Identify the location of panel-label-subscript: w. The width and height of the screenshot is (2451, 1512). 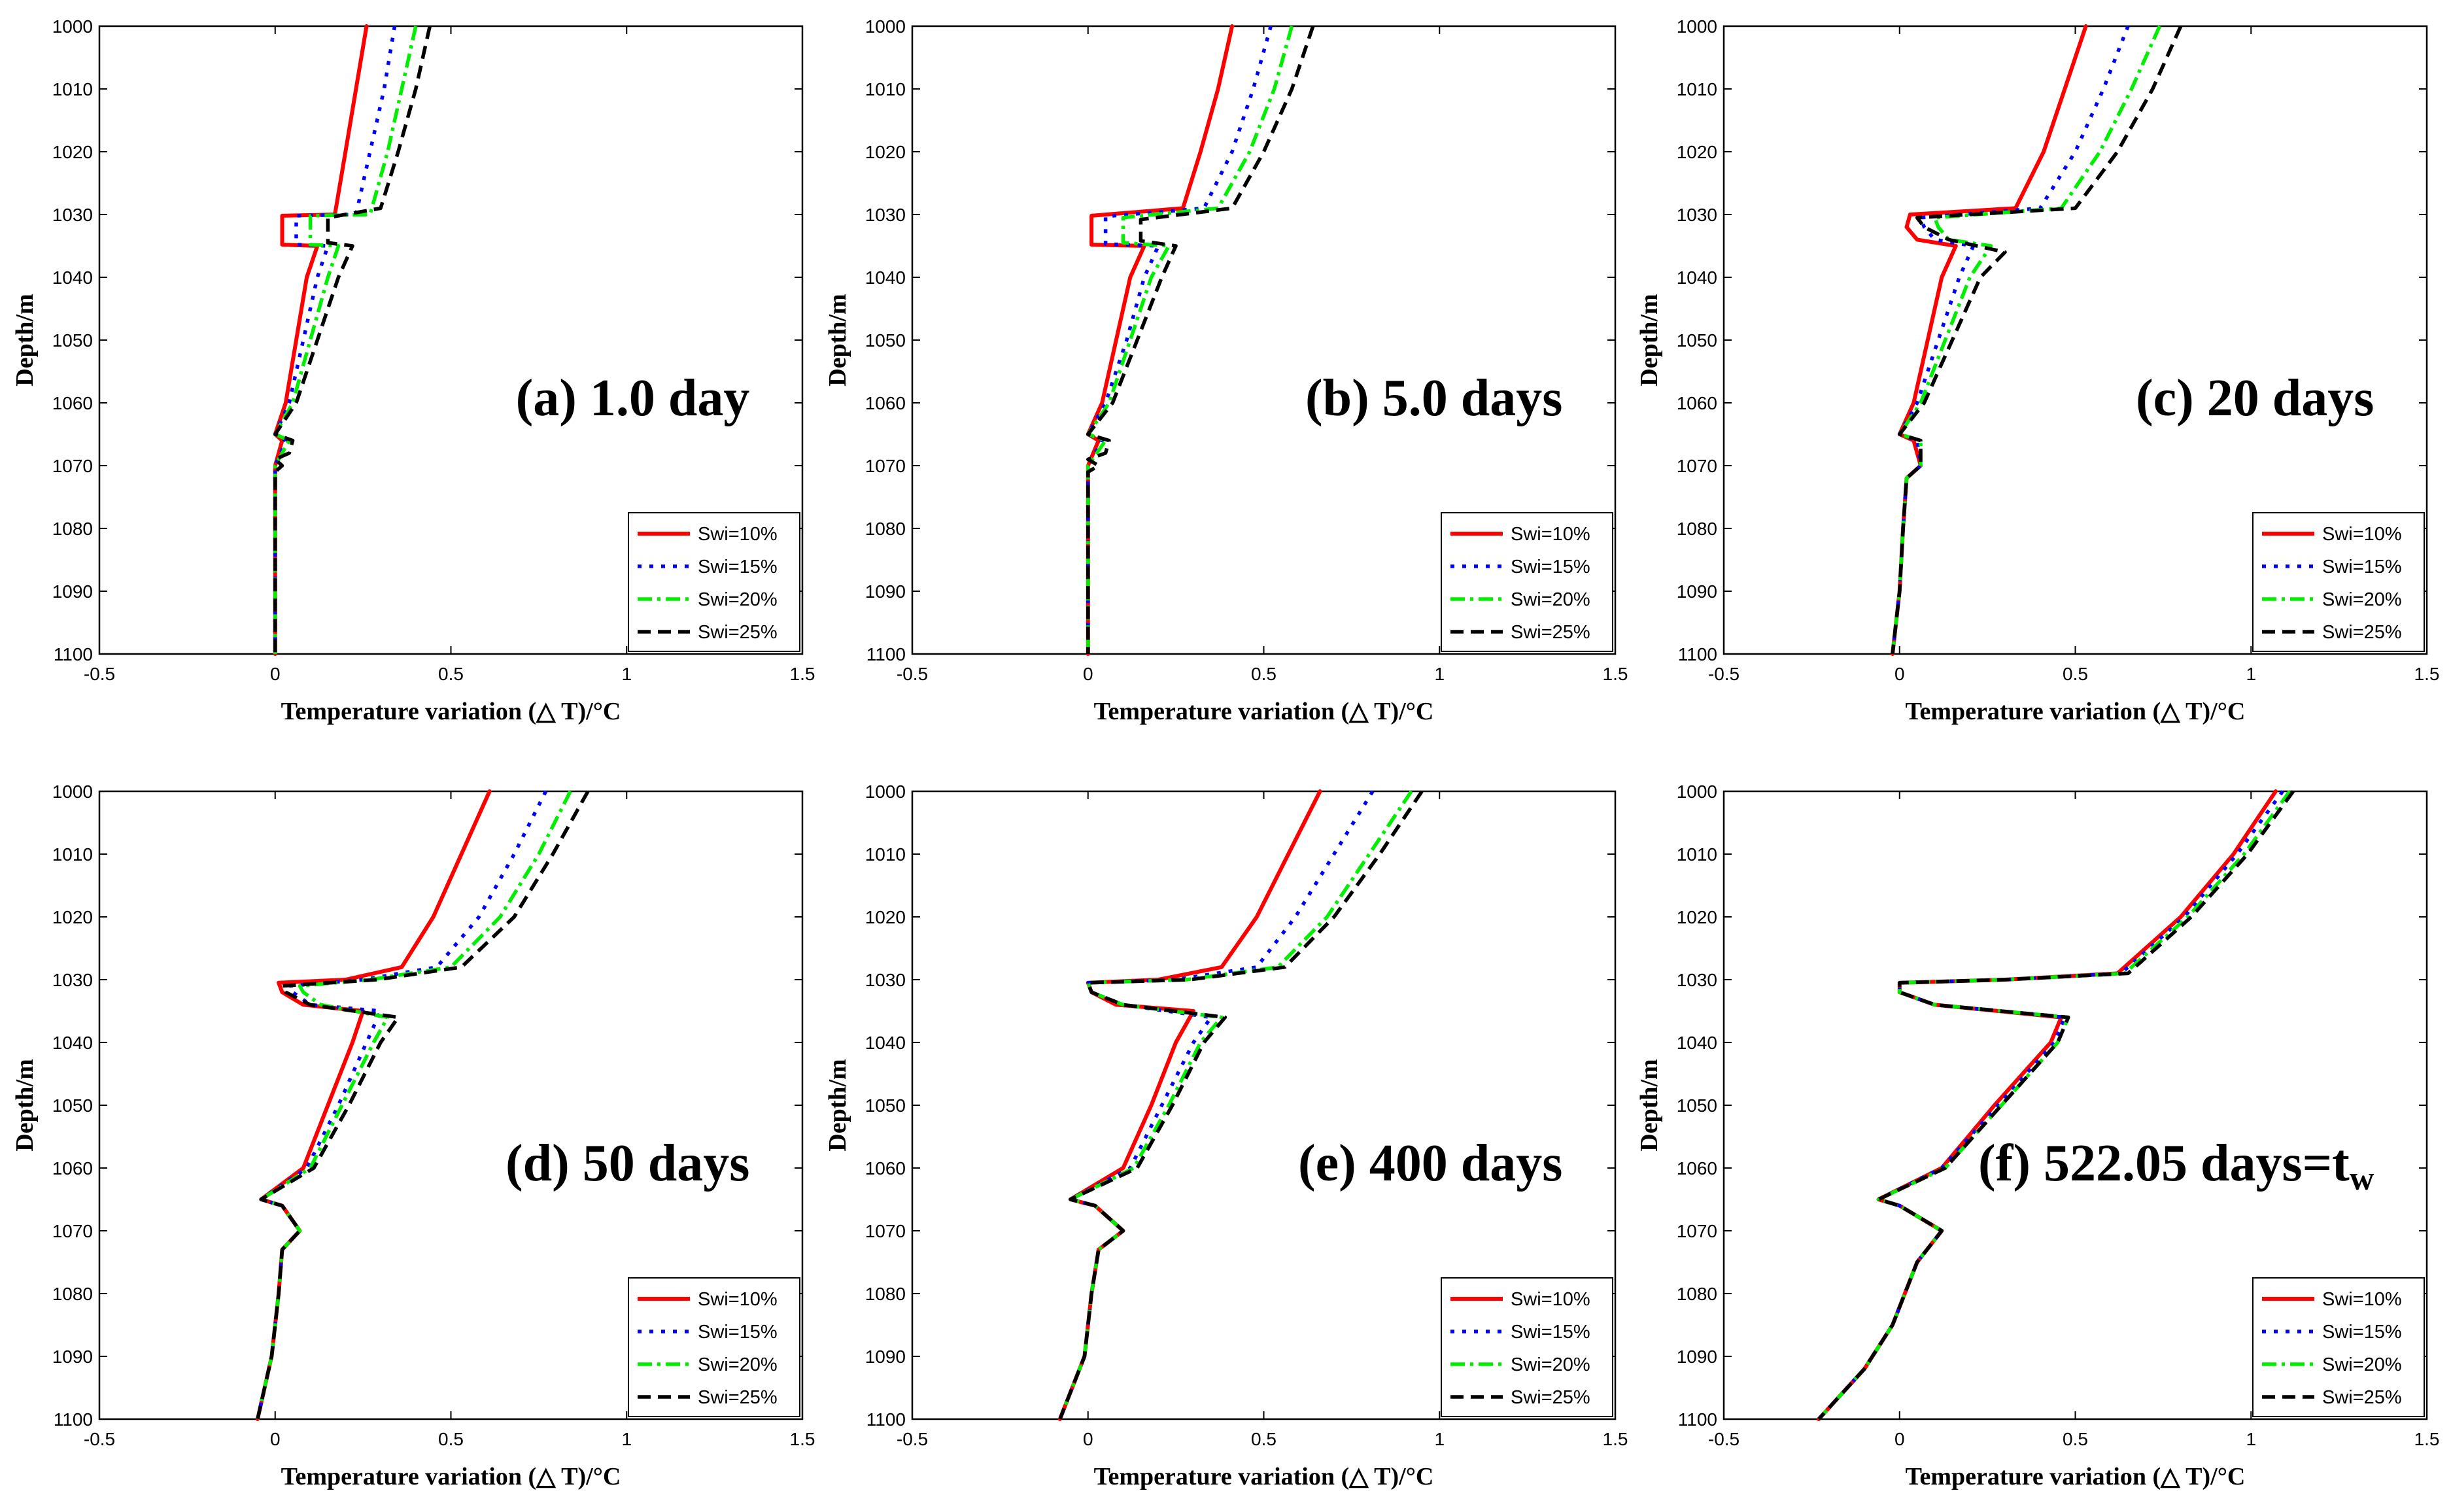
(2362, 1178).